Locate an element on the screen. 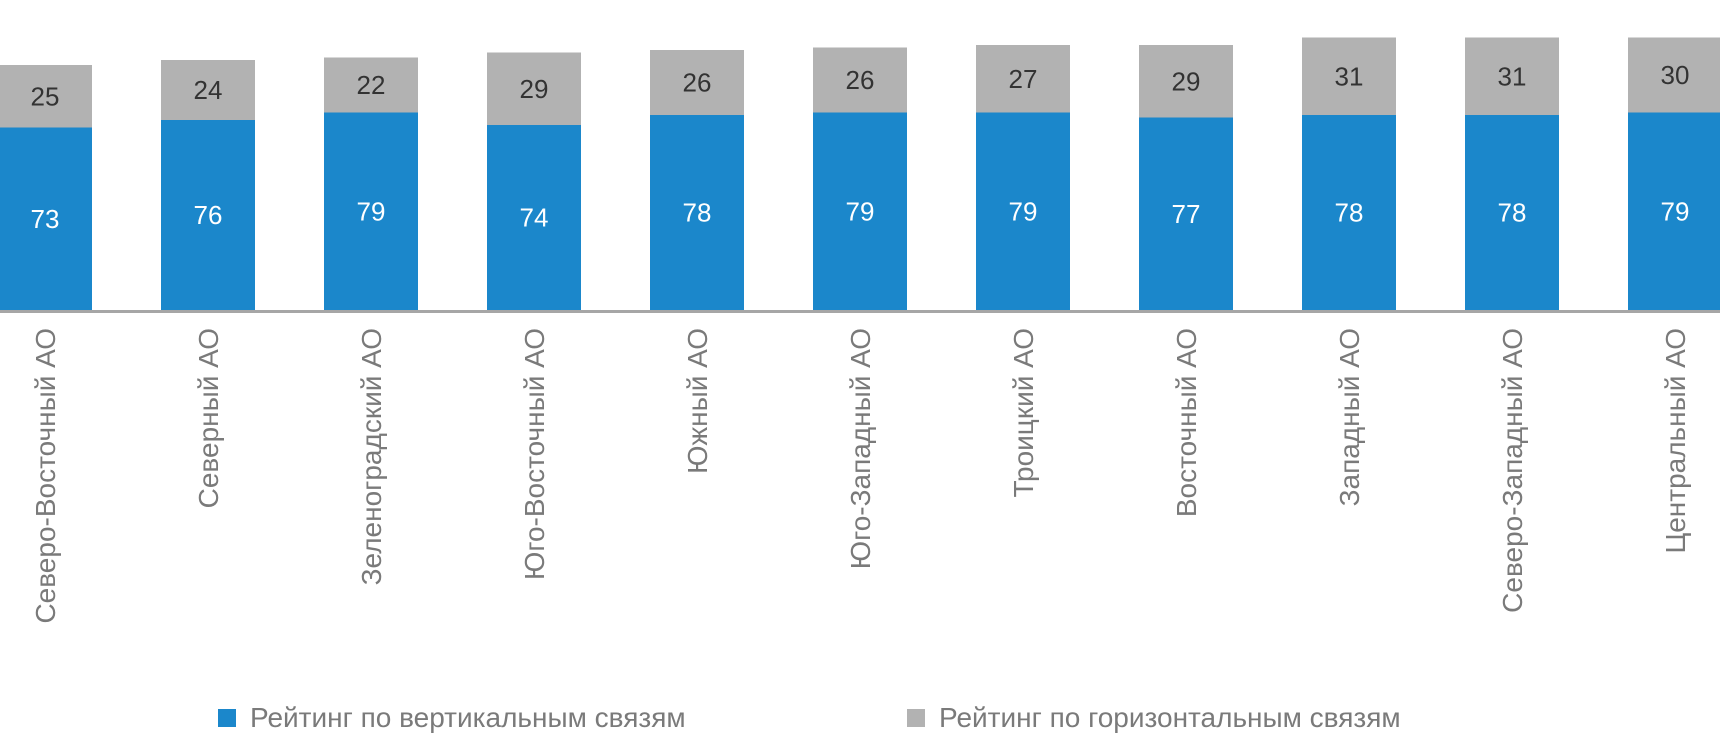 Image resolution: width=1720 pixels, height=744 pixels. legend-swatch-horizontal is located at coordinates (916, 718).